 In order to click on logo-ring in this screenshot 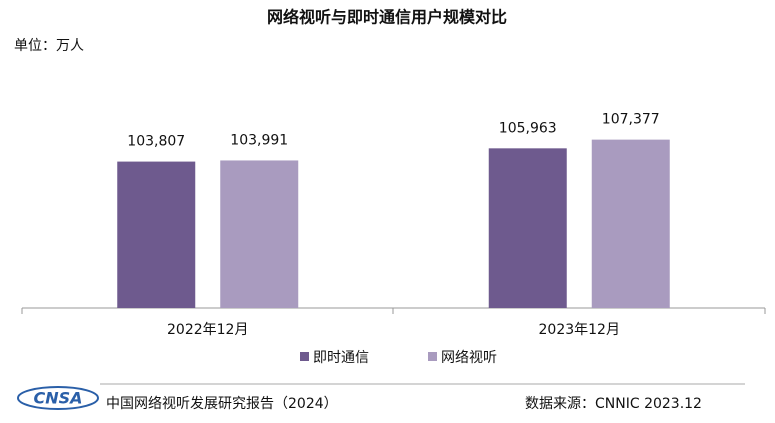, I will do `click(58, 398)`.